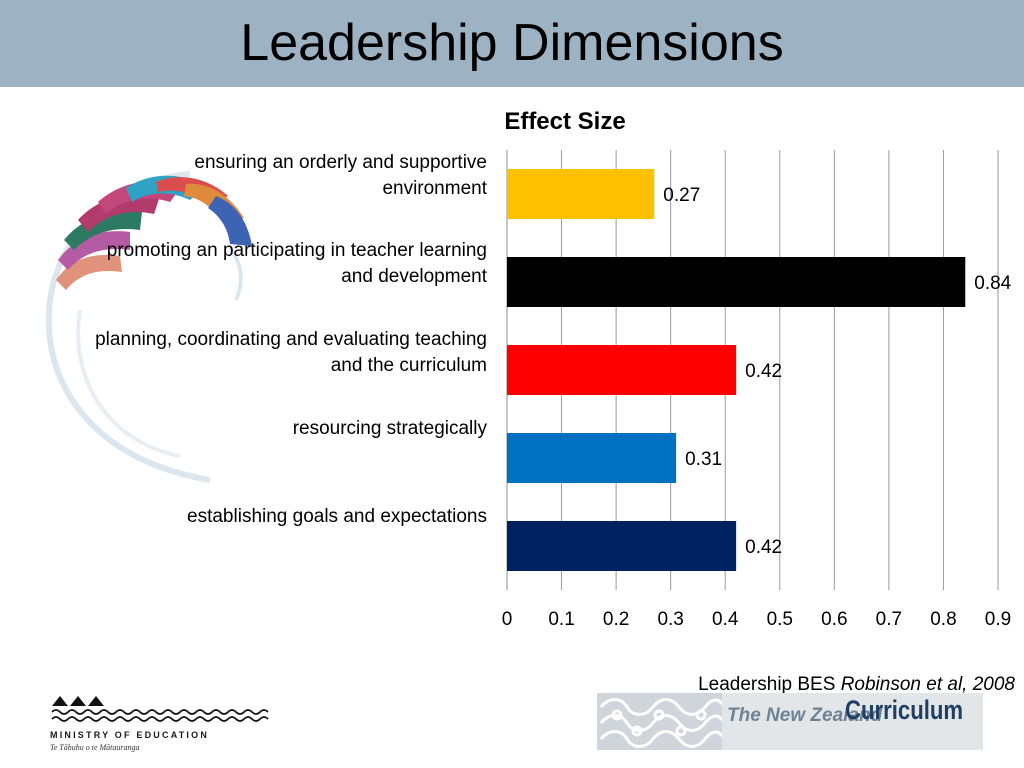 This screenshot has width=1024, height=768. I want to click on slide-title: Leadership Dimensions, so click(512, 43).